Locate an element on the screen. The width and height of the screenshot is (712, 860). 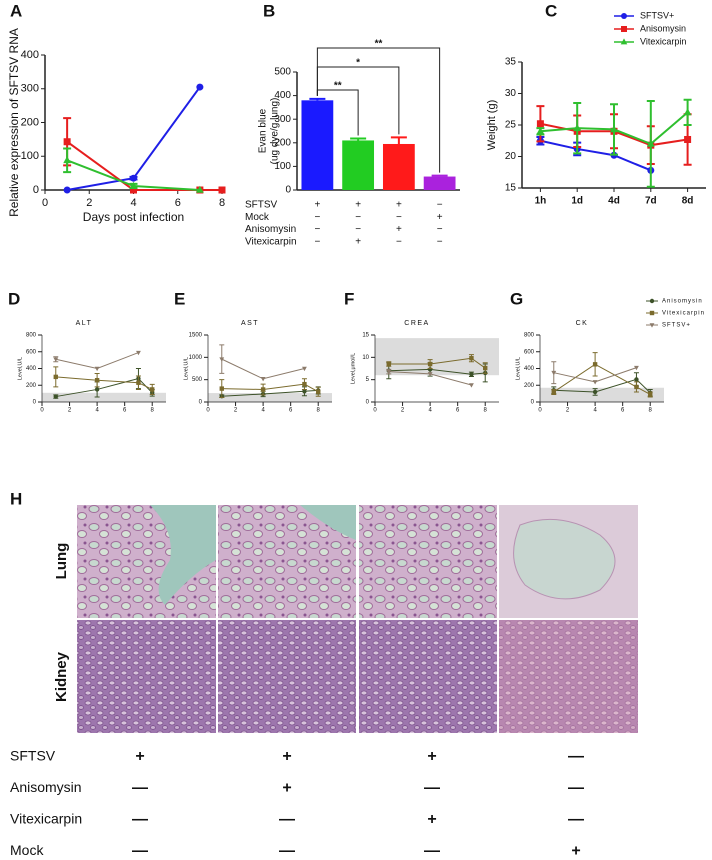
significance-label: * is located at coordinates (358, 63).